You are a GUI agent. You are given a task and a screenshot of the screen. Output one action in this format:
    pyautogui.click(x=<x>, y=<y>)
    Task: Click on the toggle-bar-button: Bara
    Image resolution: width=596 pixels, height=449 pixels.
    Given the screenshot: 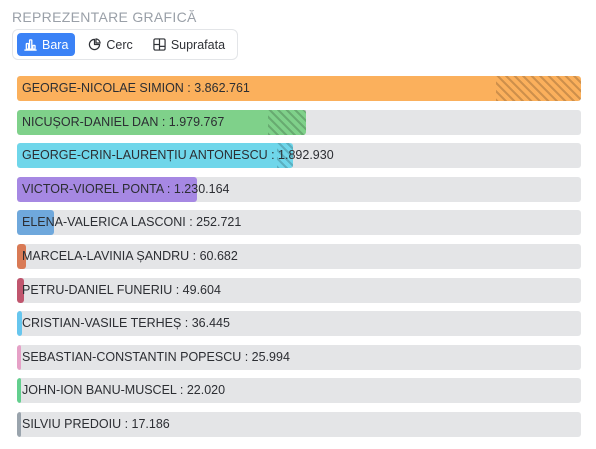 What is the action you would take?
    pyautogui.click(x=46, y=44)
    